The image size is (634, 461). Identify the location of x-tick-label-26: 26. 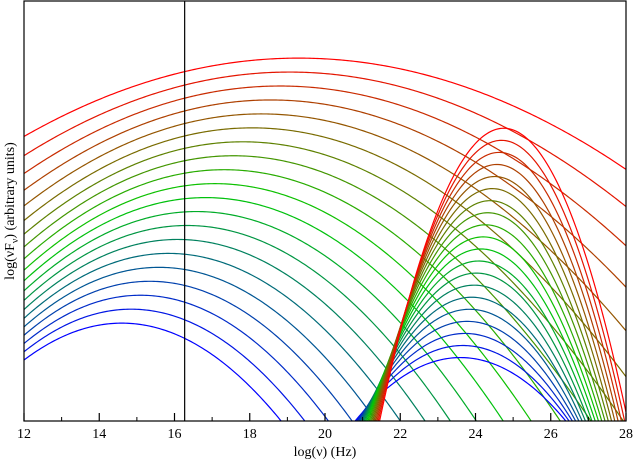
(551, 434).